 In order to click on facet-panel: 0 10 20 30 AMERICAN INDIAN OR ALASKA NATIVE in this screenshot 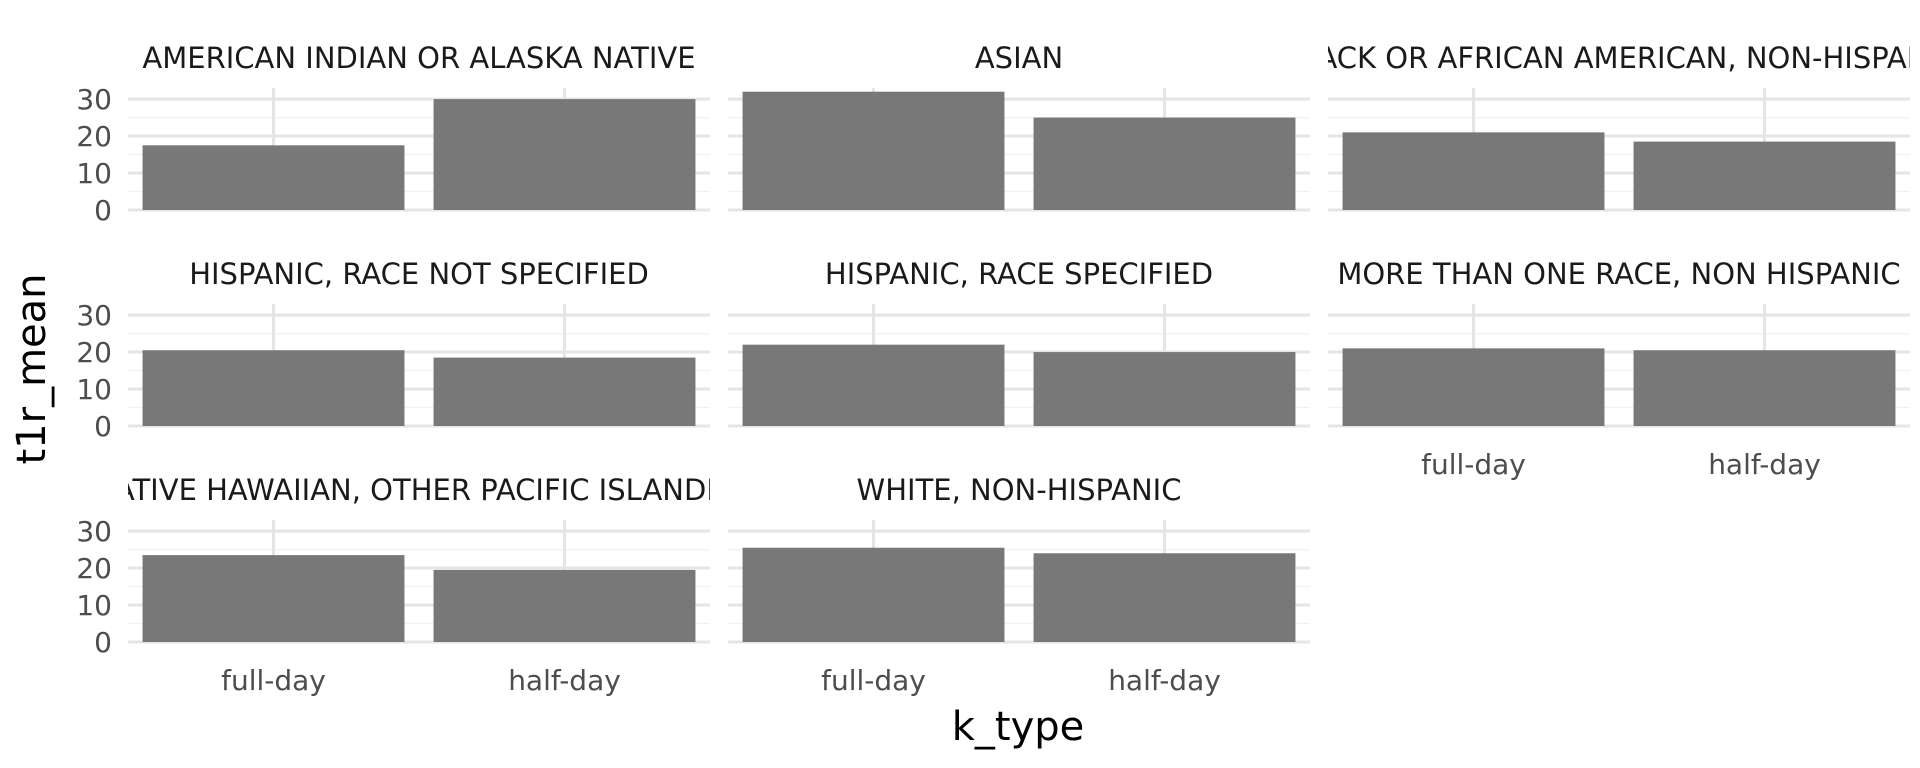, I will do `click(393, 134)`.